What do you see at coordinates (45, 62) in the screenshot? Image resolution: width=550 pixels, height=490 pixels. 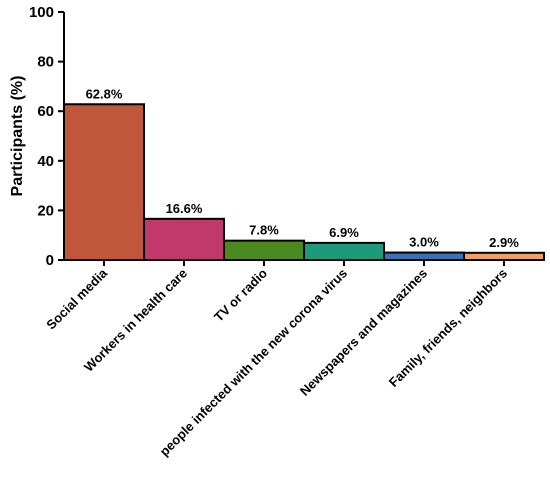 I see `y-tick-label: 80` at bounding box center [45, 62].